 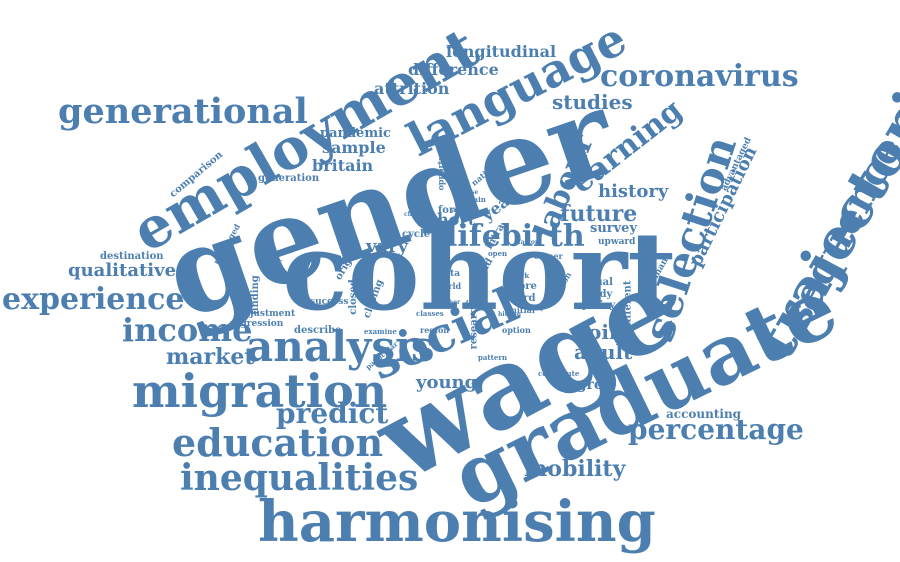 What do you see at coordinates (299, 478) in the screenshot?
I see `word: inequalities` at bounding box center [299, 478].